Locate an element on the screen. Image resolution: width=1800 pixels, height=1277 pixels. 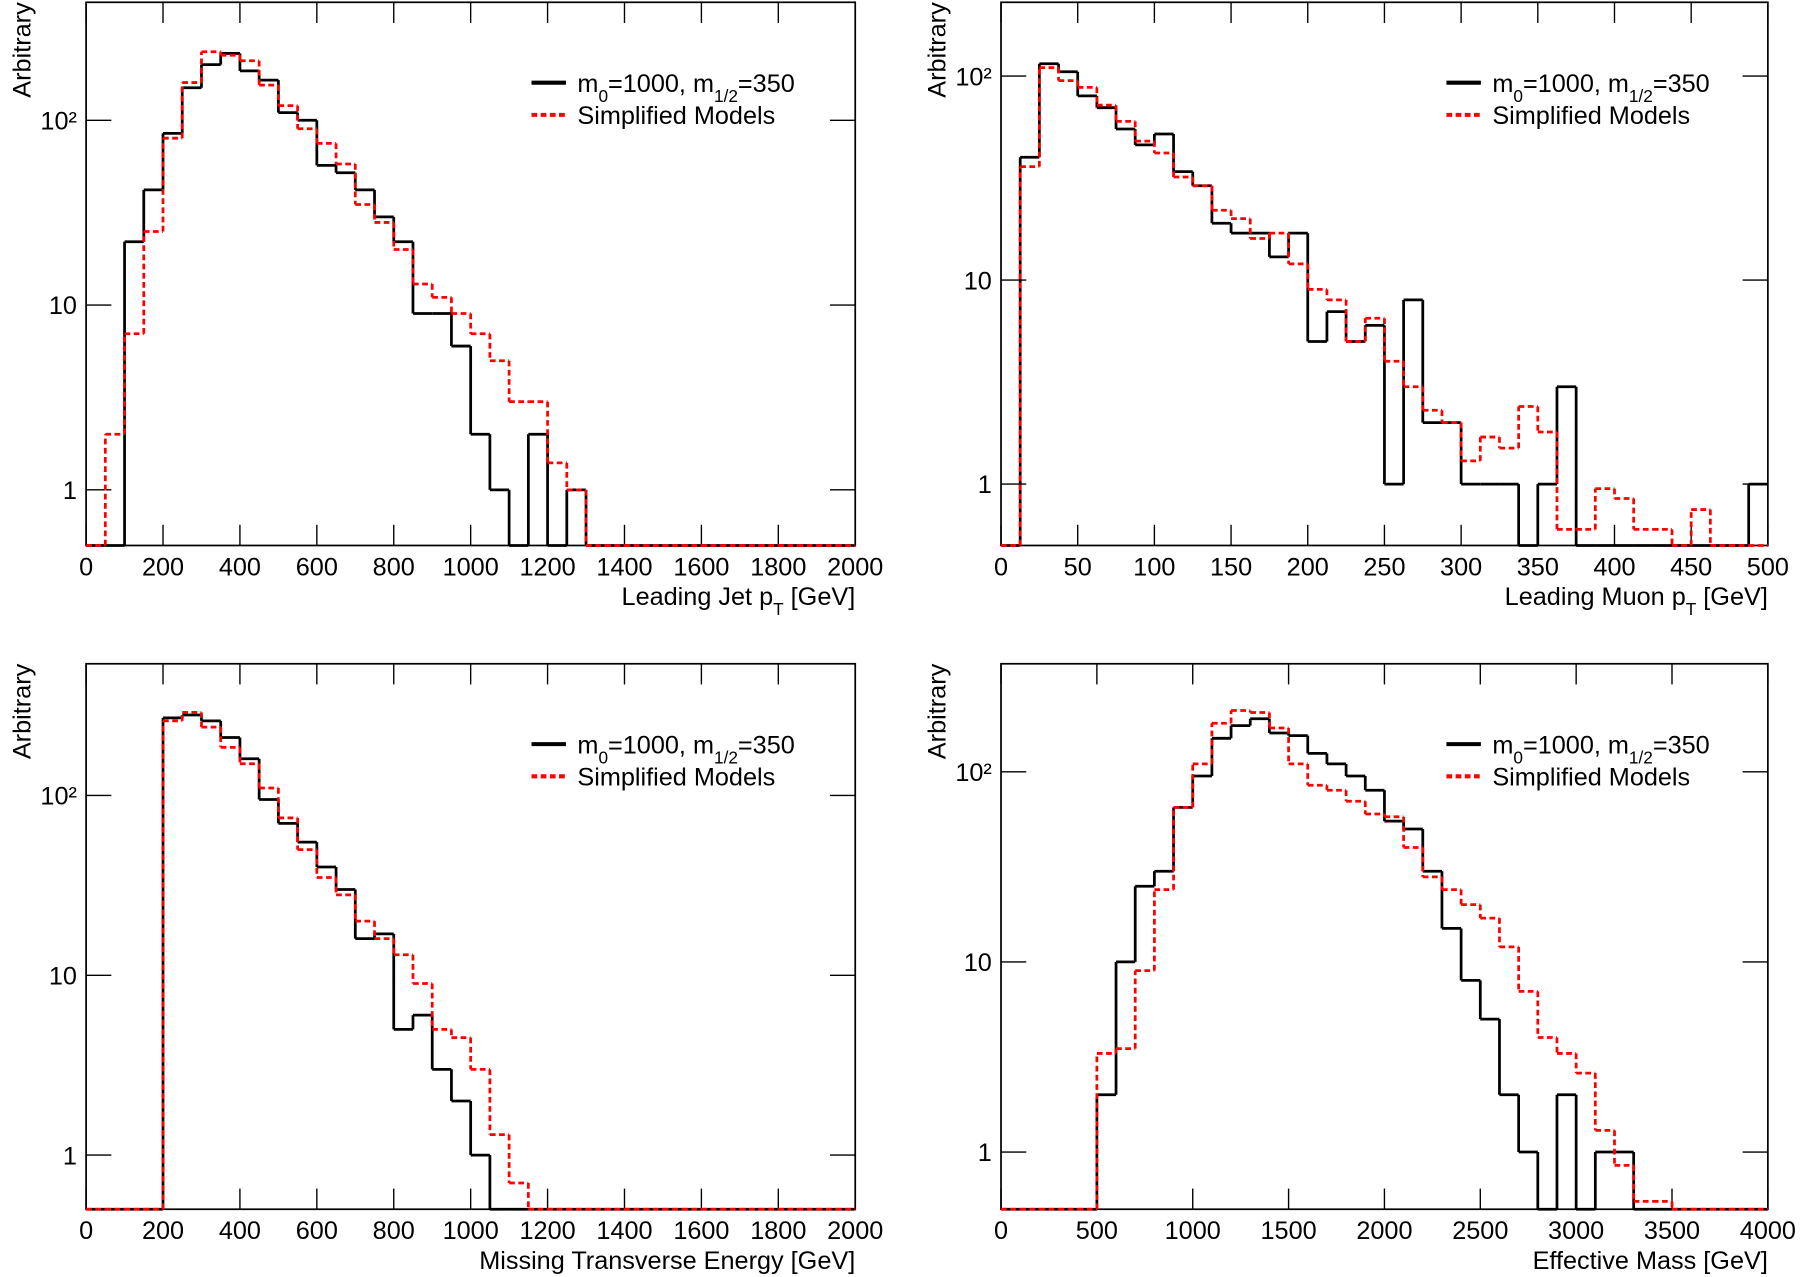
x-axis-label: Missing Transverse Energy [GeV] is located at coordinates (667, 1261).